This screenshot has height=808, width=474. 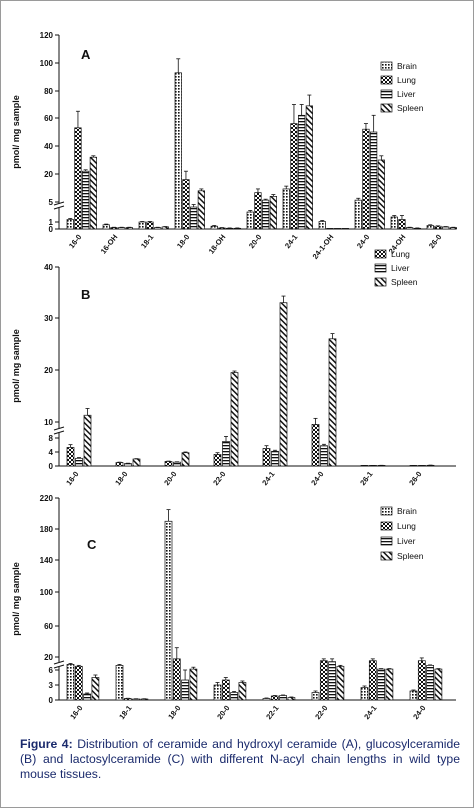 What do you see at coordinates (404, 282) in the screenshot?
I see `legend-label-spleen: Spleen` at bounding box center [404, 282].